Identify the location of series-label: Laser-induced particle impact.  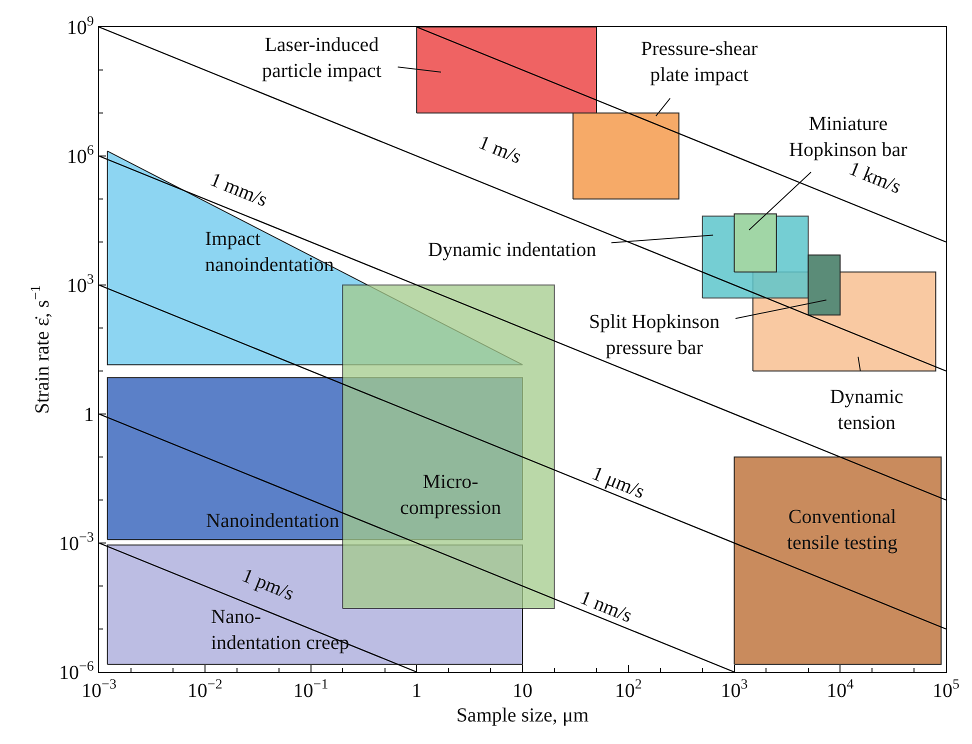
(322, 58).